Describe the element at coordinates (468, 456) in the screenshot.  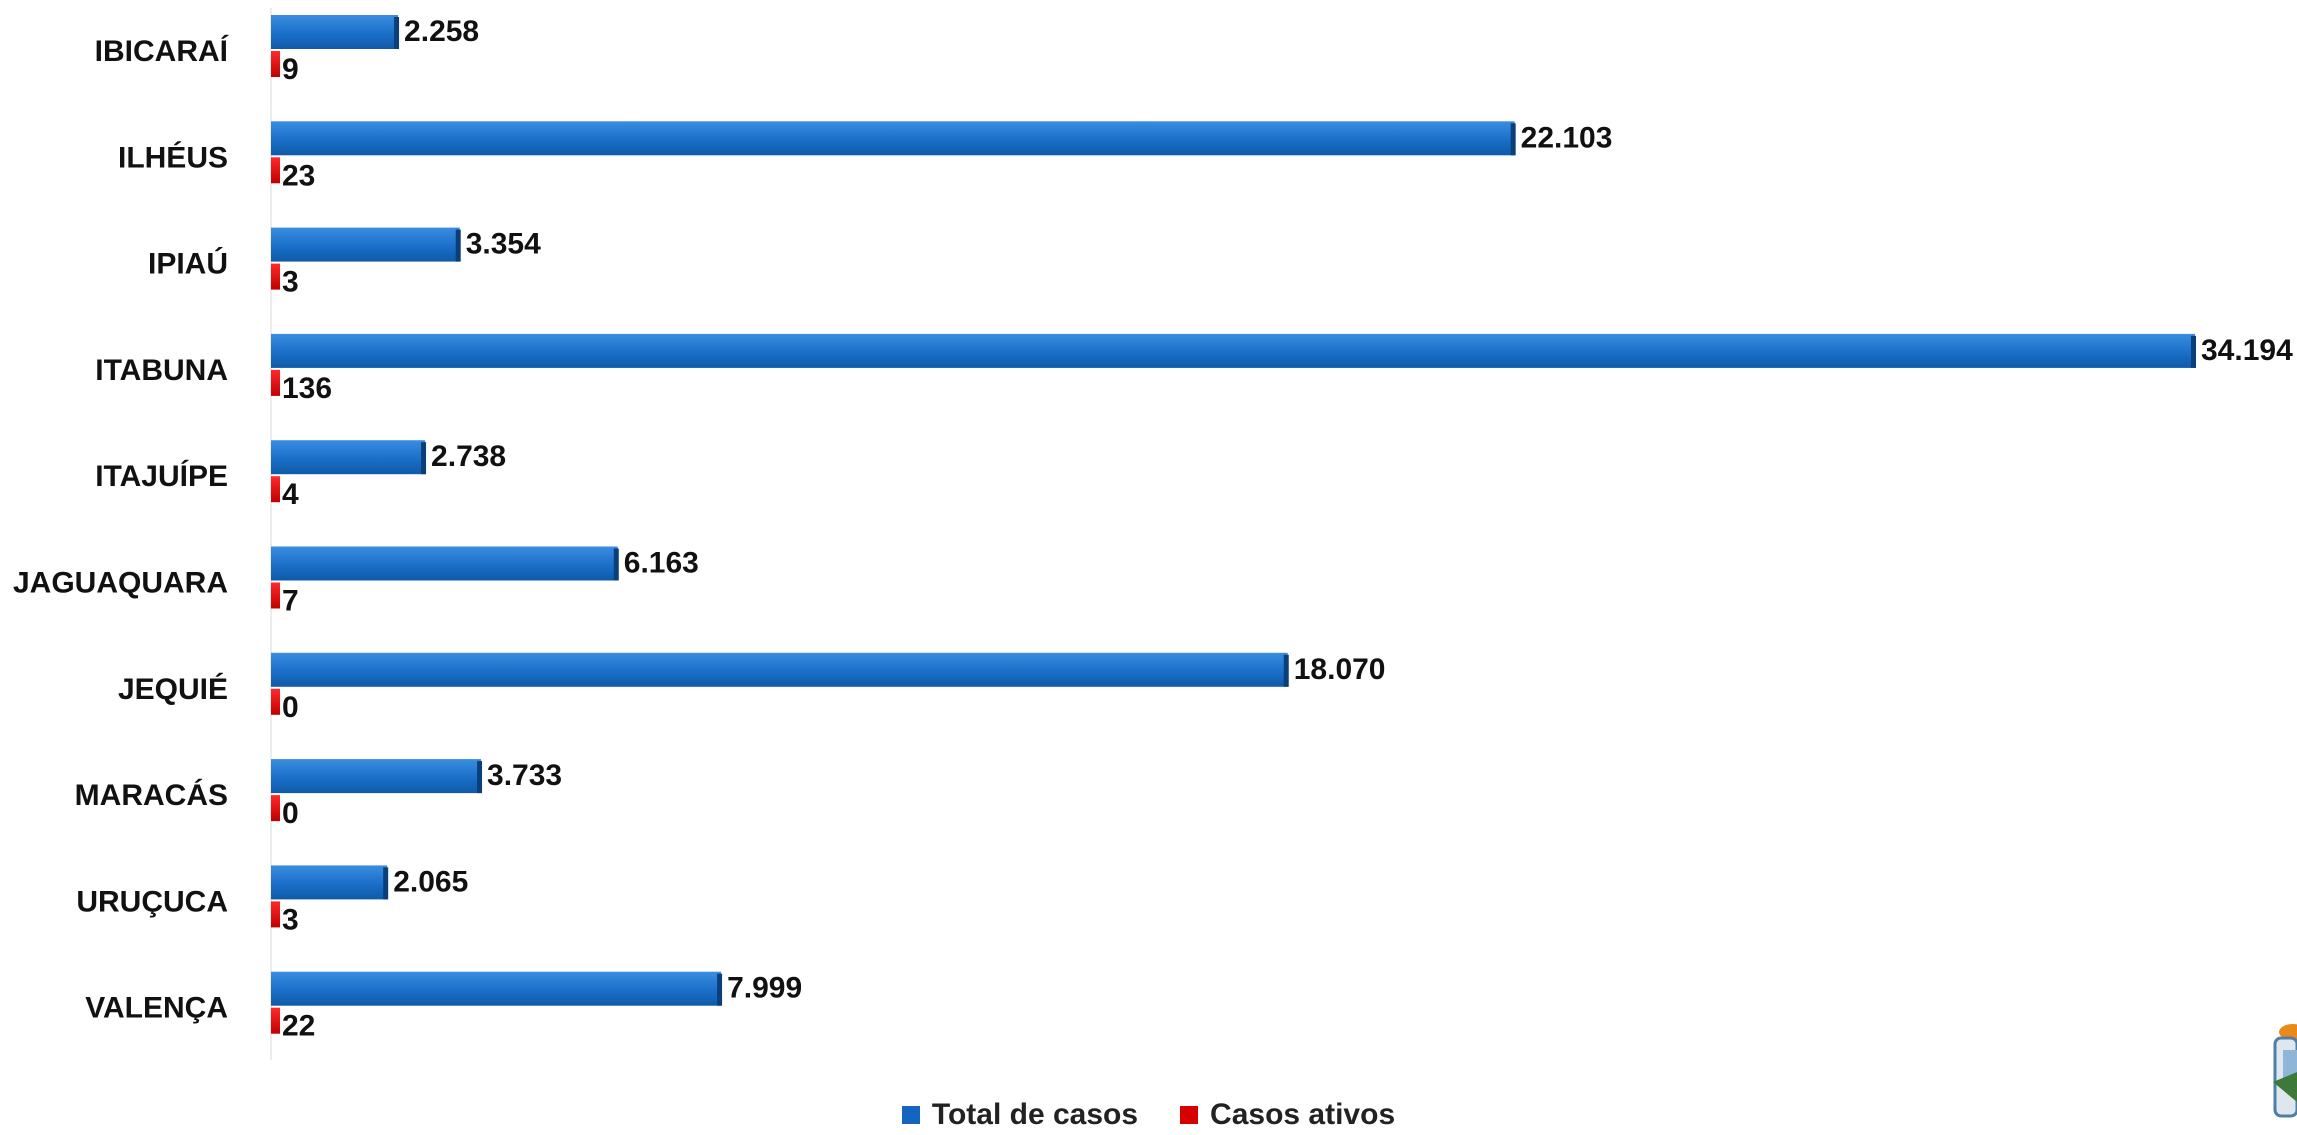
I see `bar-total-value-label: 2.738` at that location.